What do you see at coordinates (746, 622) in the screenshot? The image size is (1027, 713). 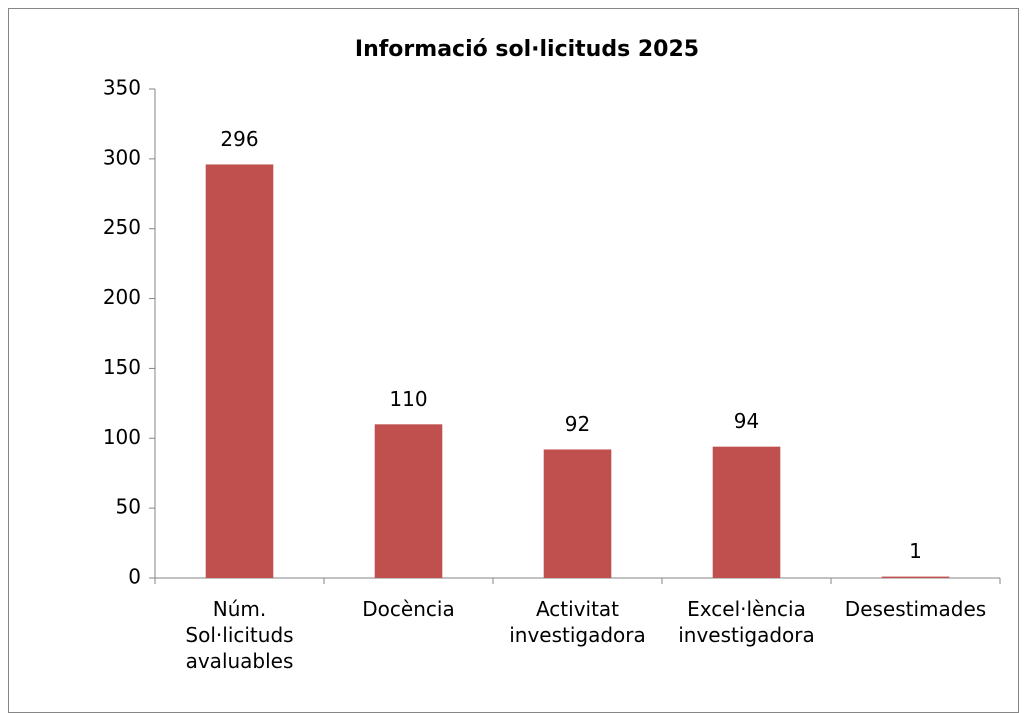 I see `x-tick-label: Excel·lència investigadora` at bounding box center [746, 622].